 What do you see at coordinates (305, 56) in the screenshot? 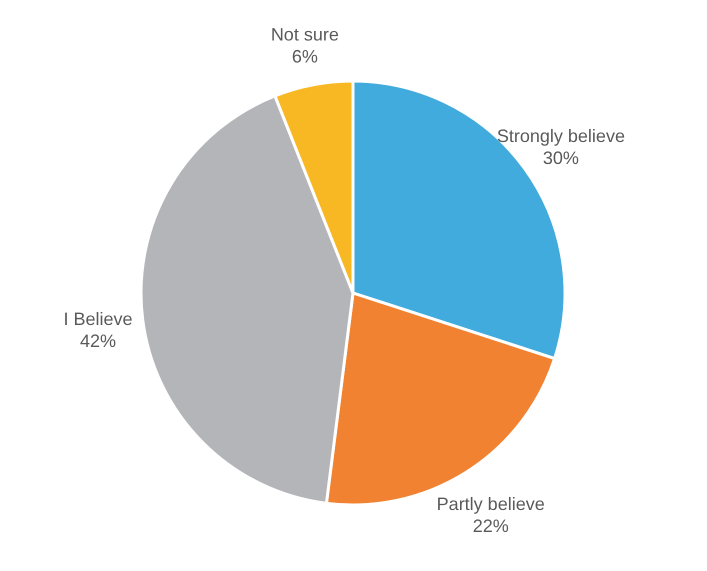
I see `data-label: 6%` at bounding box center [305, 56].